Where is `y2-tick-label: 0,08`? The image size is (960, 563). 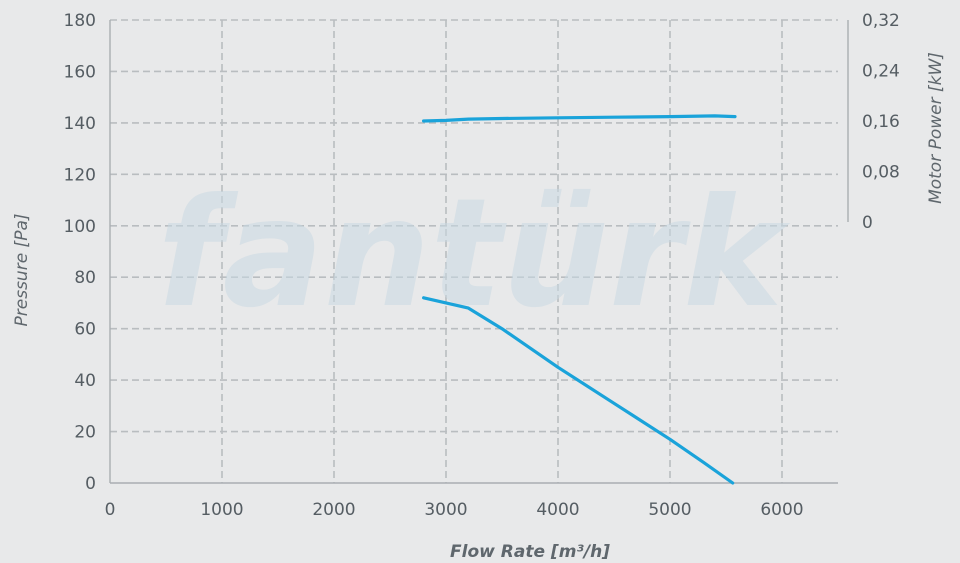
y2-tick-label: 0,08 is located at coordinates (881, 173).